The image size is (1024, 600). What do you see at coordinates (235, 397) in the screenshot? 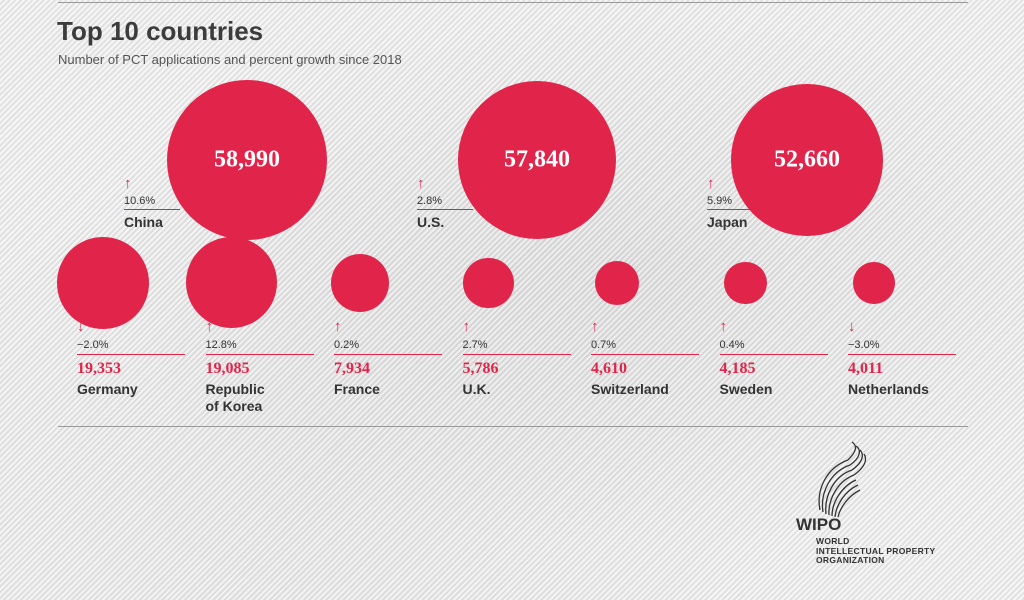
I see `country-label-republic-of-korea: Republic of Korea` at bounding box center [235, 397].